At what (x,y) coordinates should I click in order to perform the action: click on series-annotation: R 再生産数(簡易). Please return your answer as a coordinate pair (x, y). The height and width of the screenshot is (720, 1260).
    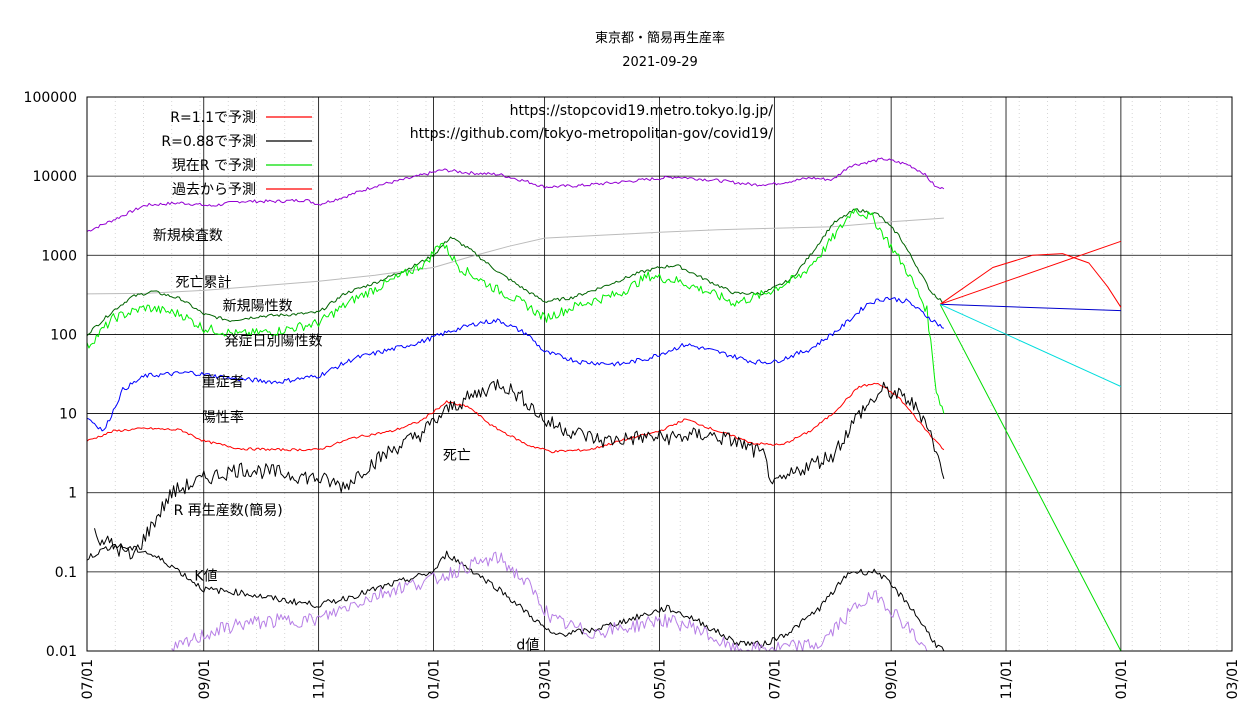
    Looking at the image, I should click on (228, 511).